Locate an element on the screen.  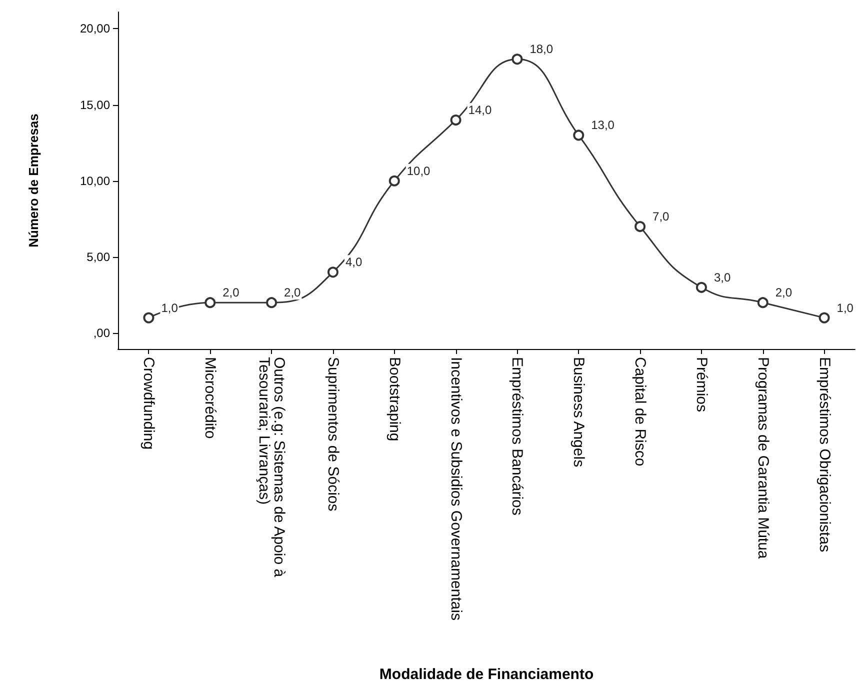
y-axis-title: Número de Empresas is located at coordinates (33, 181).